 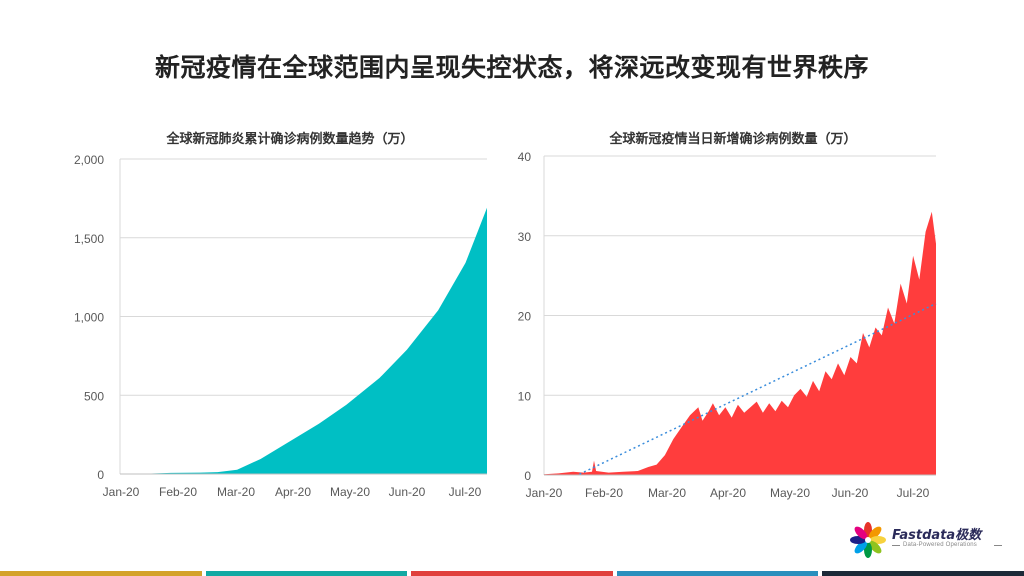 What do you see at coordinates (940, 545) in the screenshot?
I see `logo-tagline: Data-Powered Operations` at bounding box center [940, 545].